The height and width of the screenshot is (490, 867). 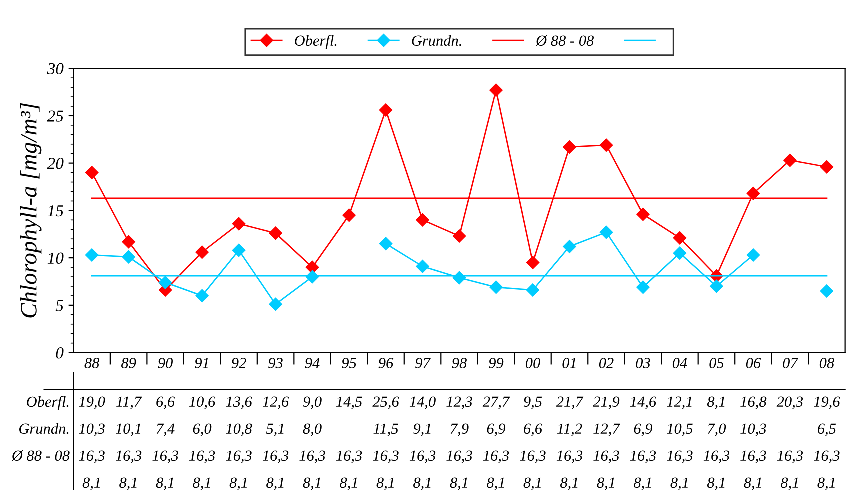 What do you see at coordinates (56, 211) in the screenshot?
I see `y-tick-label: 15` at bounding box center [56, 211].